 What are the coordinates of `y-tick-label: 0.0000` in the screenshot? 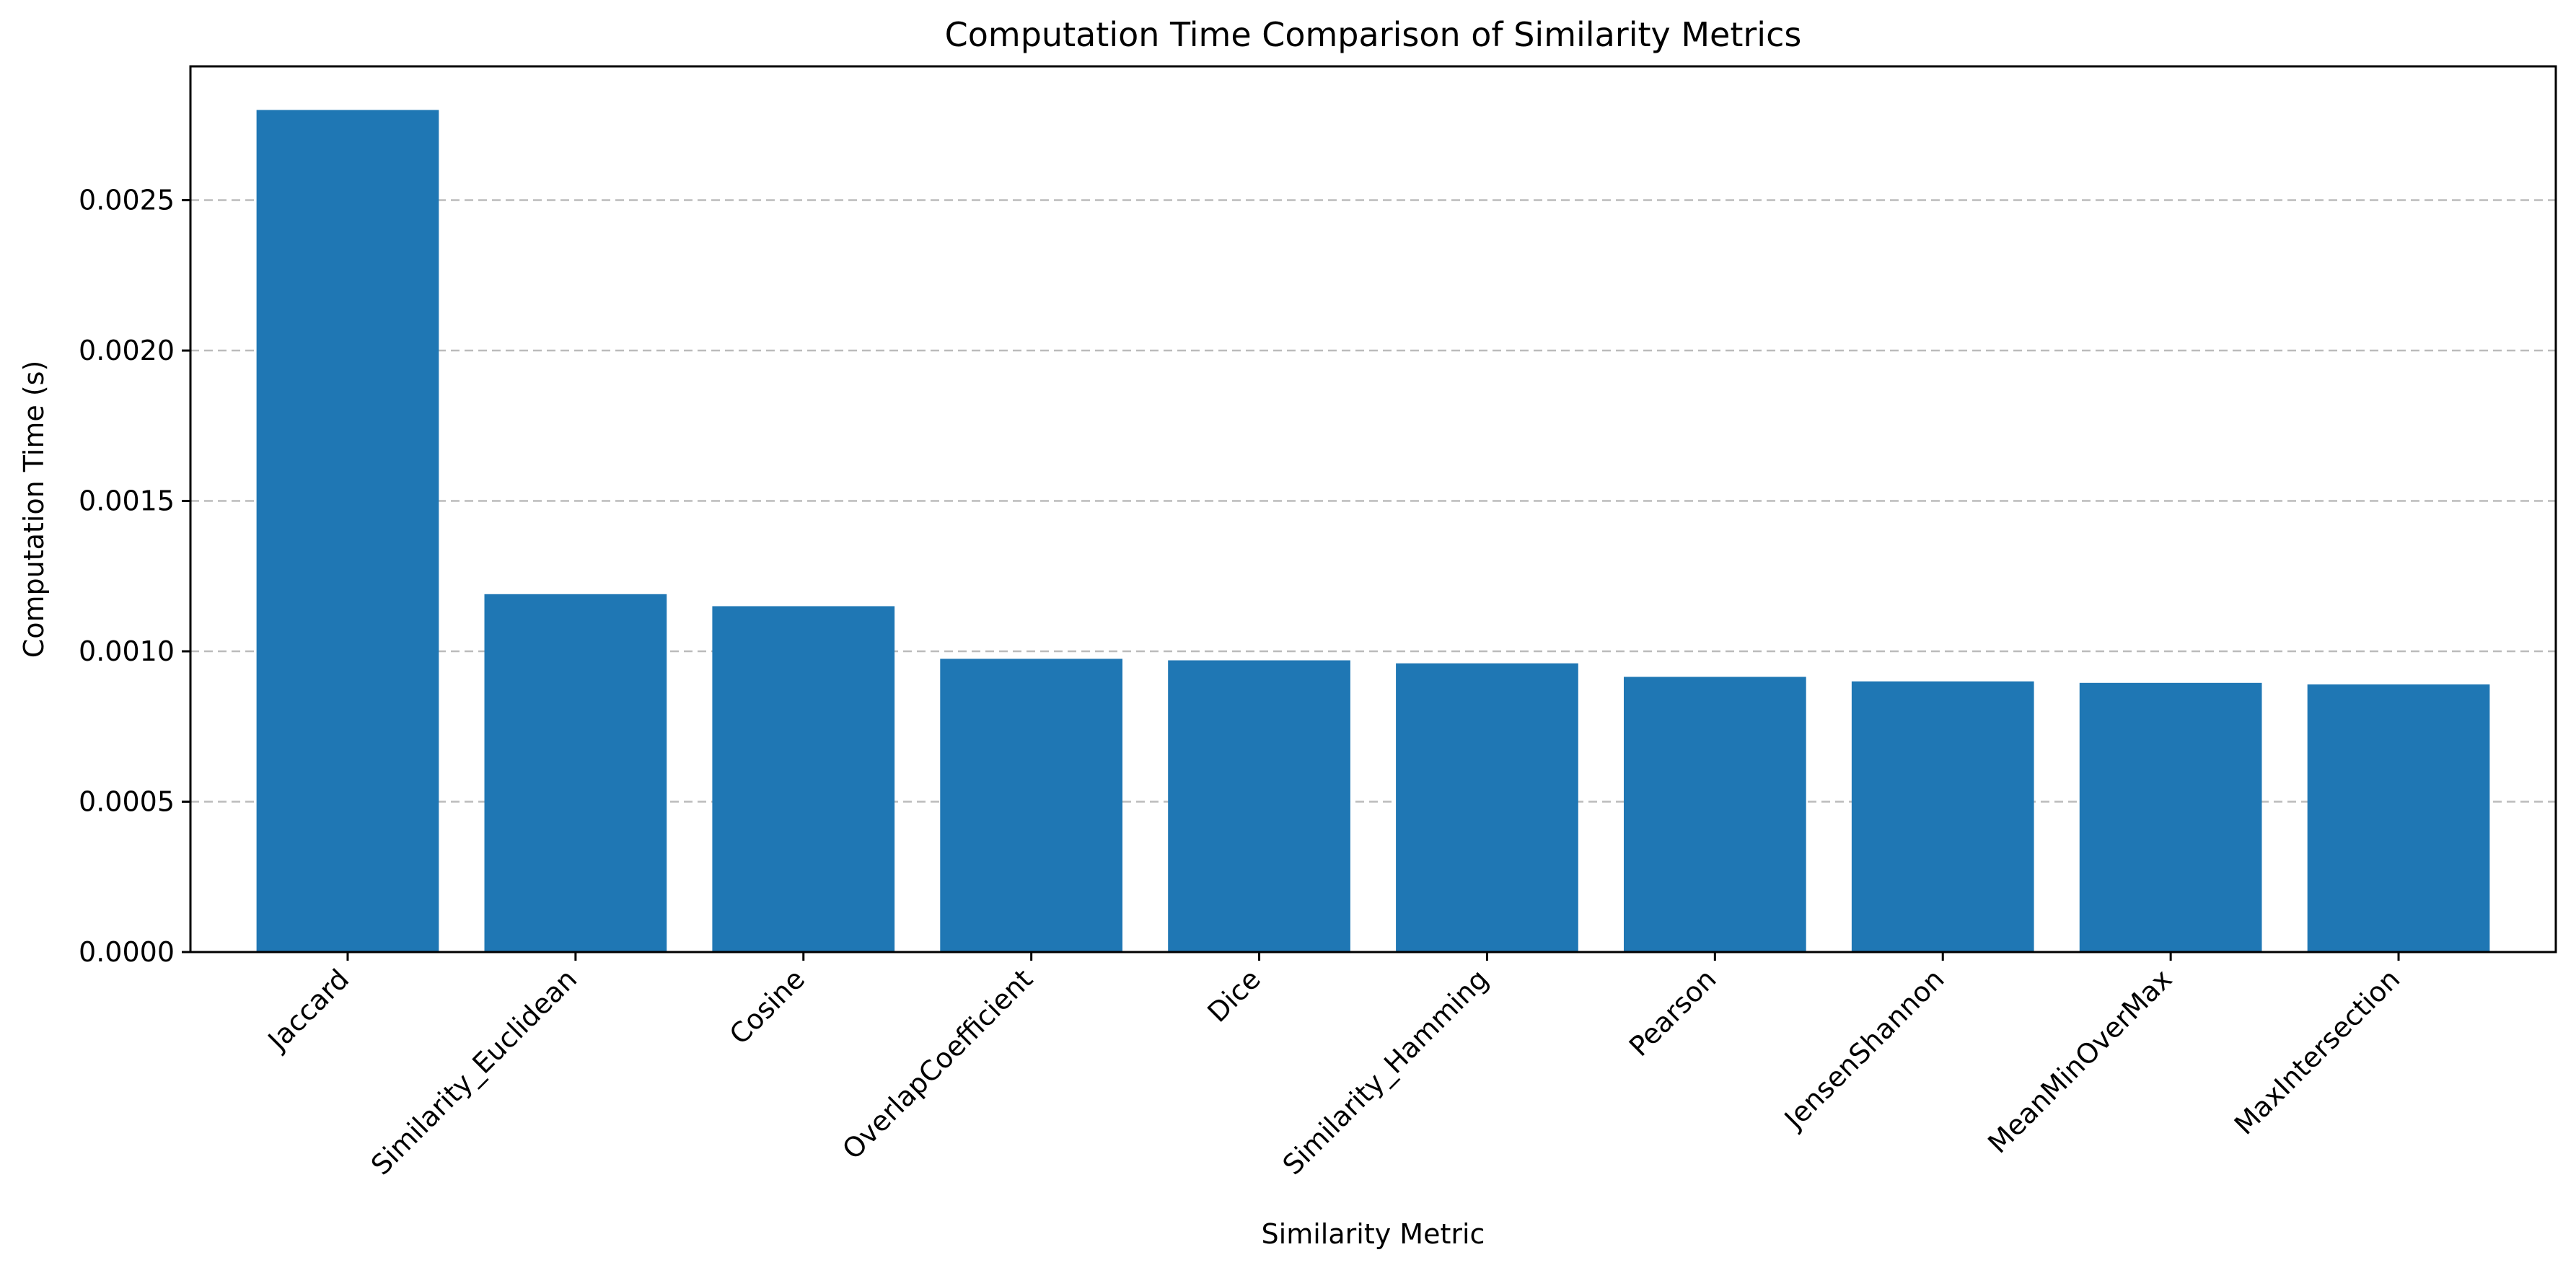 It's located at (127, 952).